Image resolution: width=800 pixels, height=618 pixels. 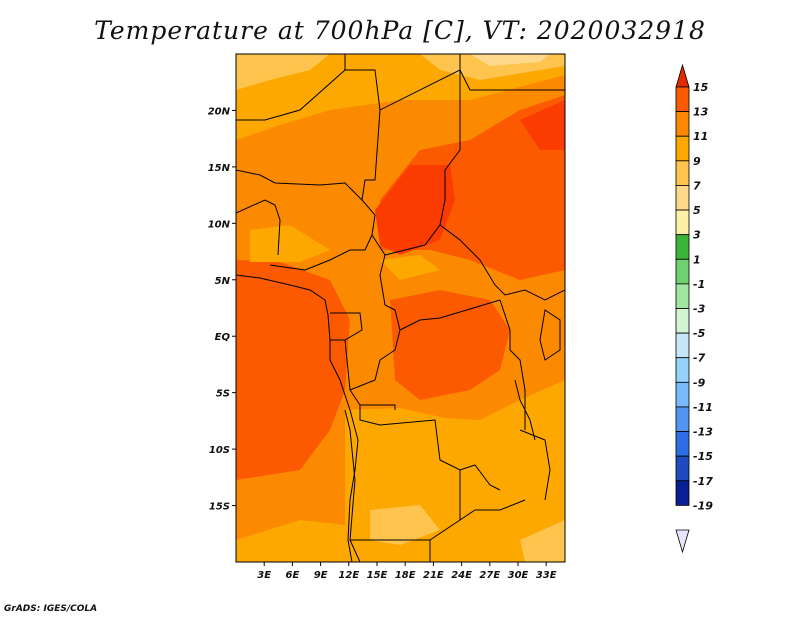 What do you see at coordinates (697, 161) in the screenshot?
I see `colorbar-label: 9` at bounding box center [697, 161].